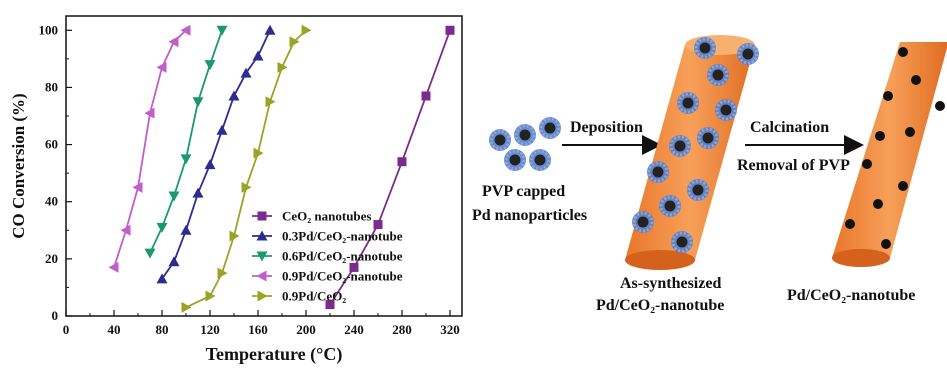  What do you see at coordinates (525, 144) in the screenshot?
I see `pvp-capped-nanoparticles` at bounding box center [525, 144].